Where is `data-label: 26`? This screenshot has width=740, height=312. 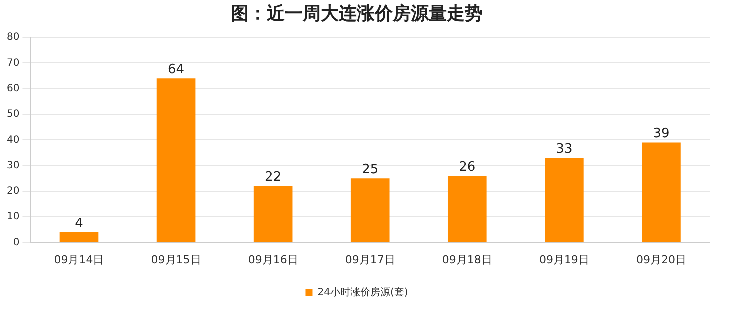 data-label: 26 is located at coordinates (467, 167).